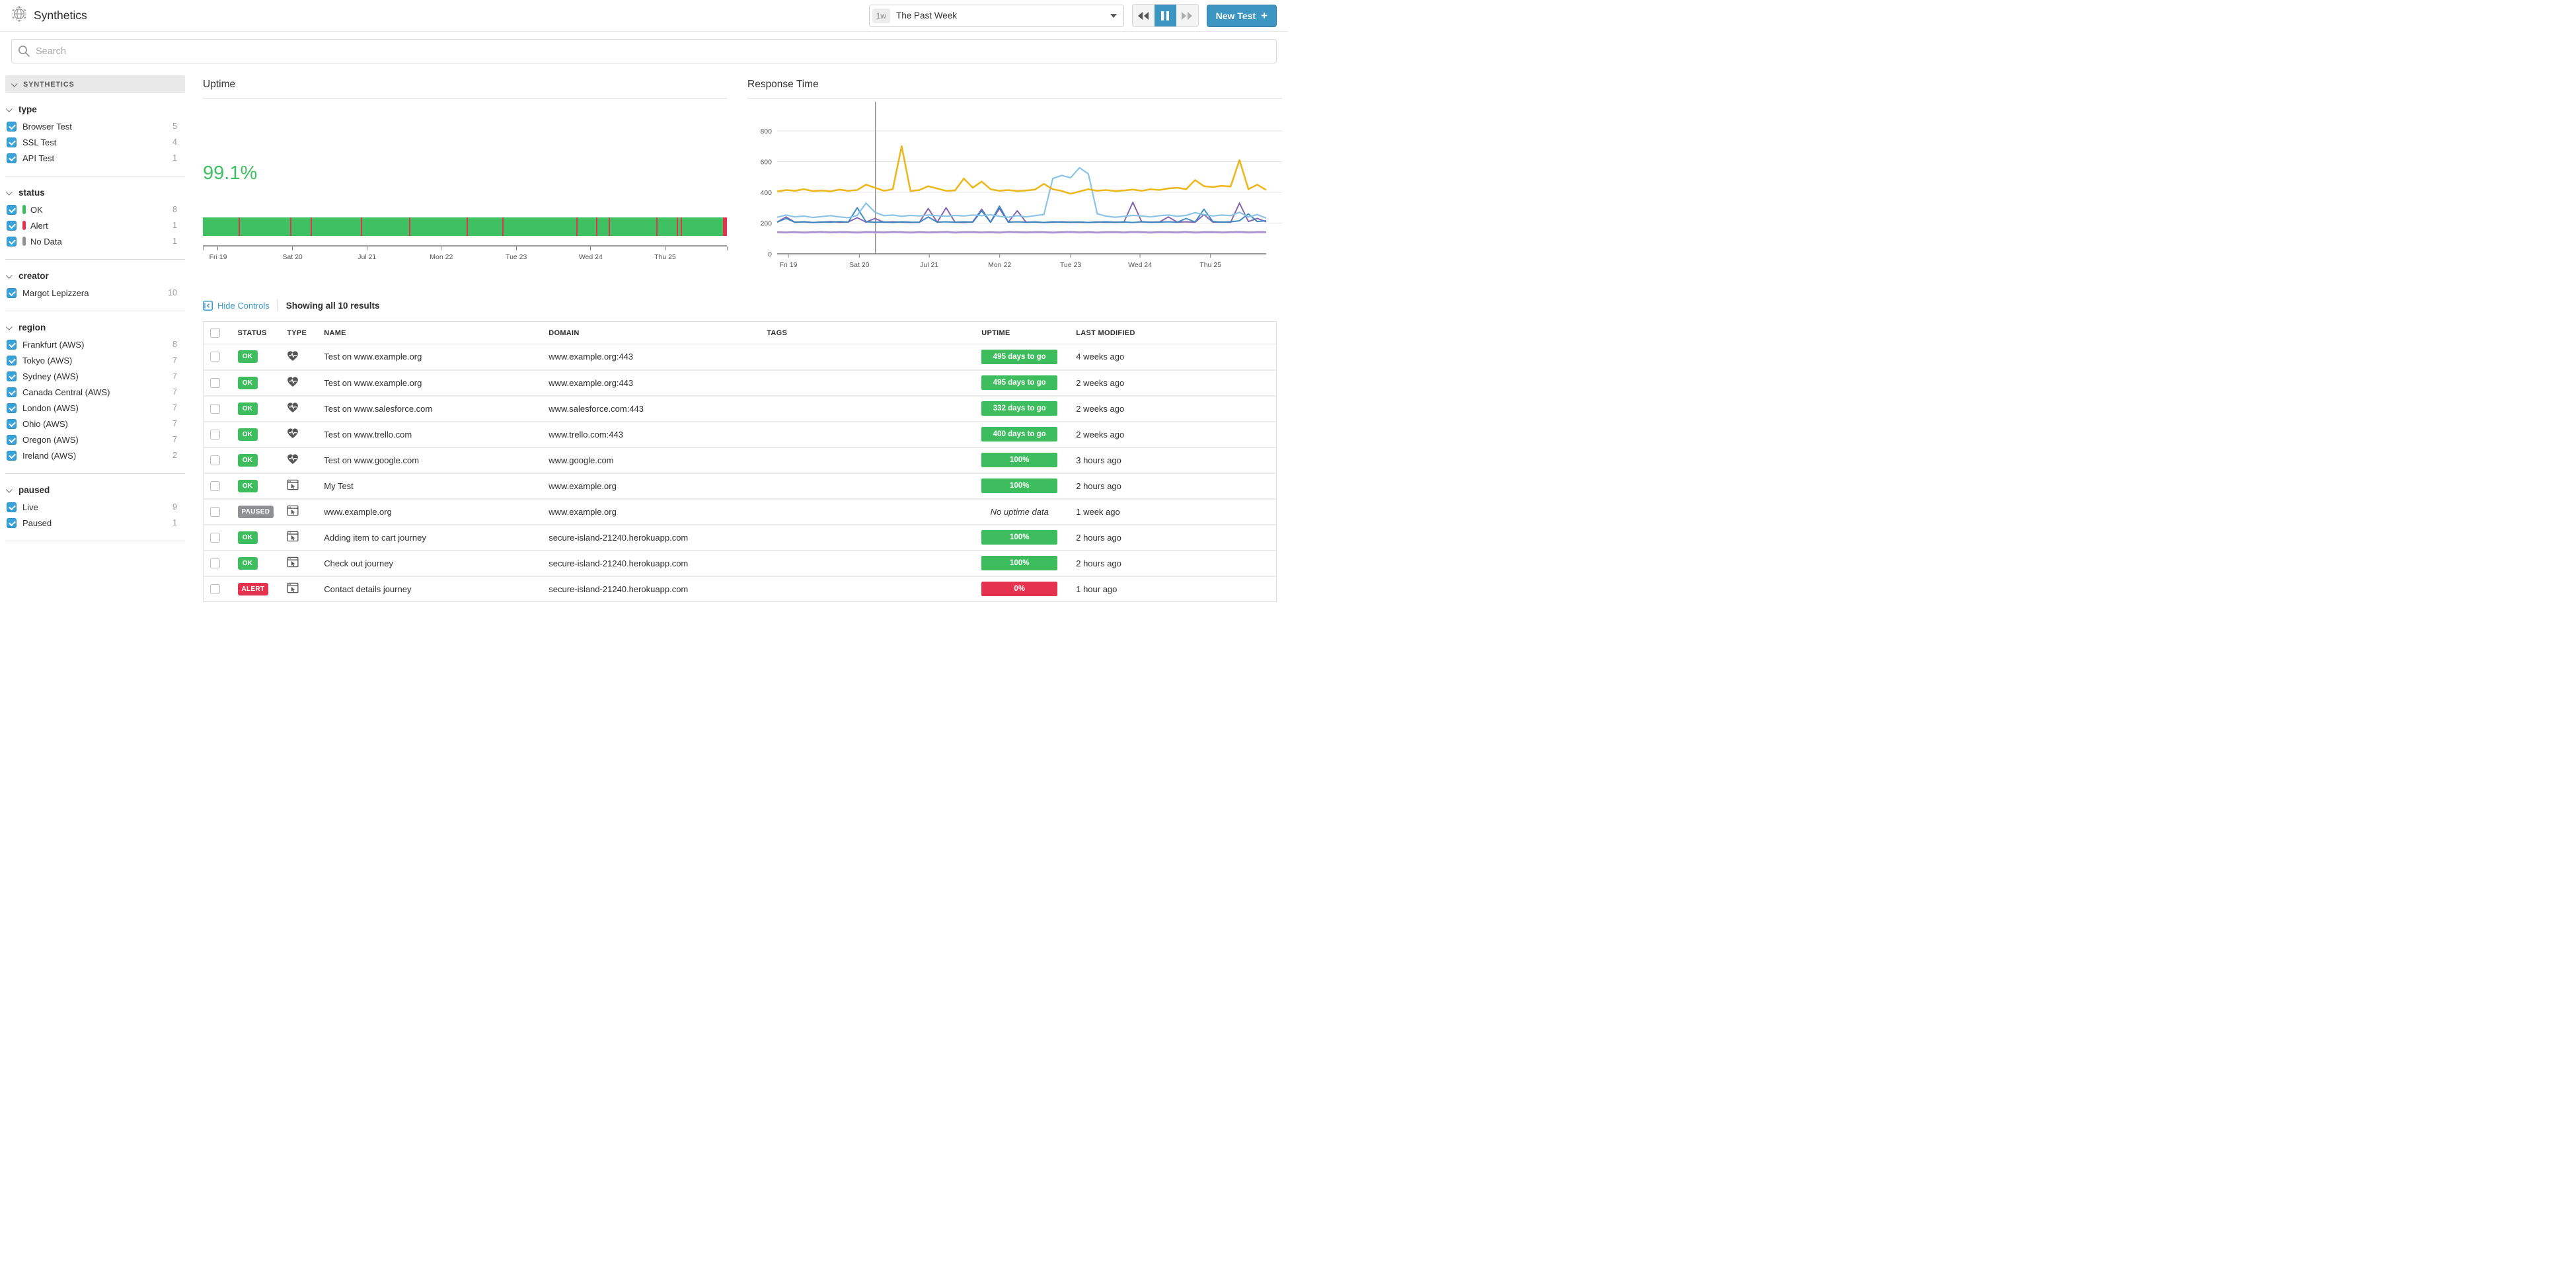 The width and height of the screenshot is (2576, 1265). Describe the element at coordinates (215, 333) in the screenshot. I see `select-all-checkbox` at that location.